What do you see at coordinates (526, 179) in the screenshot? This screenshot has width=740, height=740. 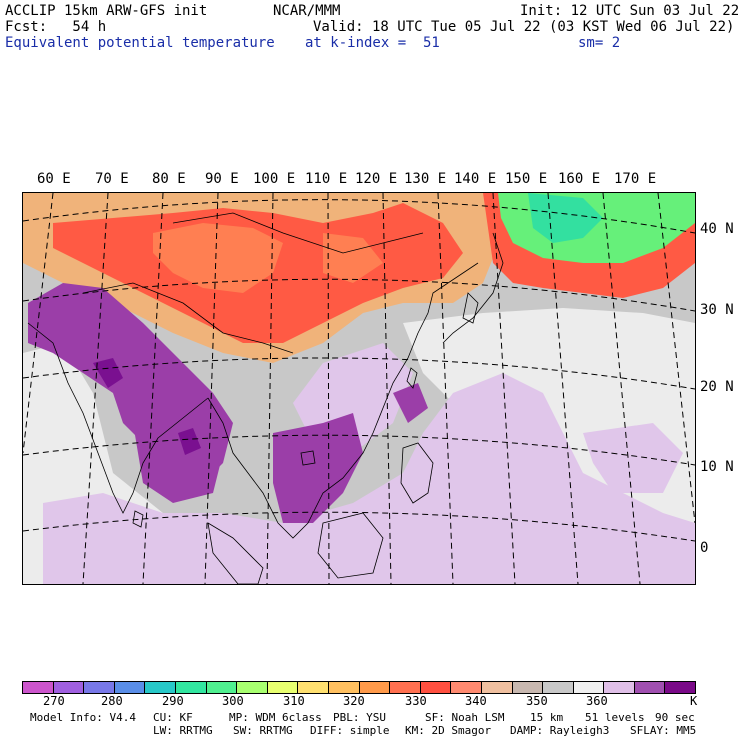 I see `lon-label: 150 E` at bounding box center [526, 179].